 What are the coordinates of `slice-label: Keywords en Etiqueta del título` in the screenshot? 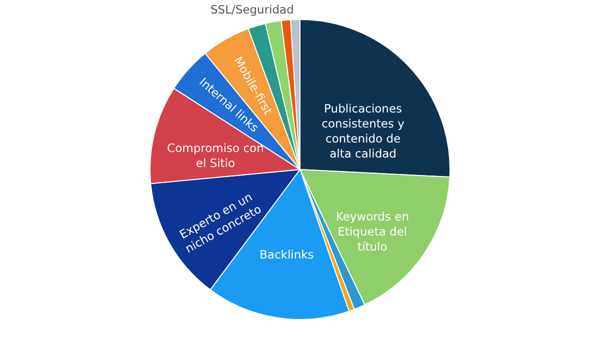 It's located at (372, 232).